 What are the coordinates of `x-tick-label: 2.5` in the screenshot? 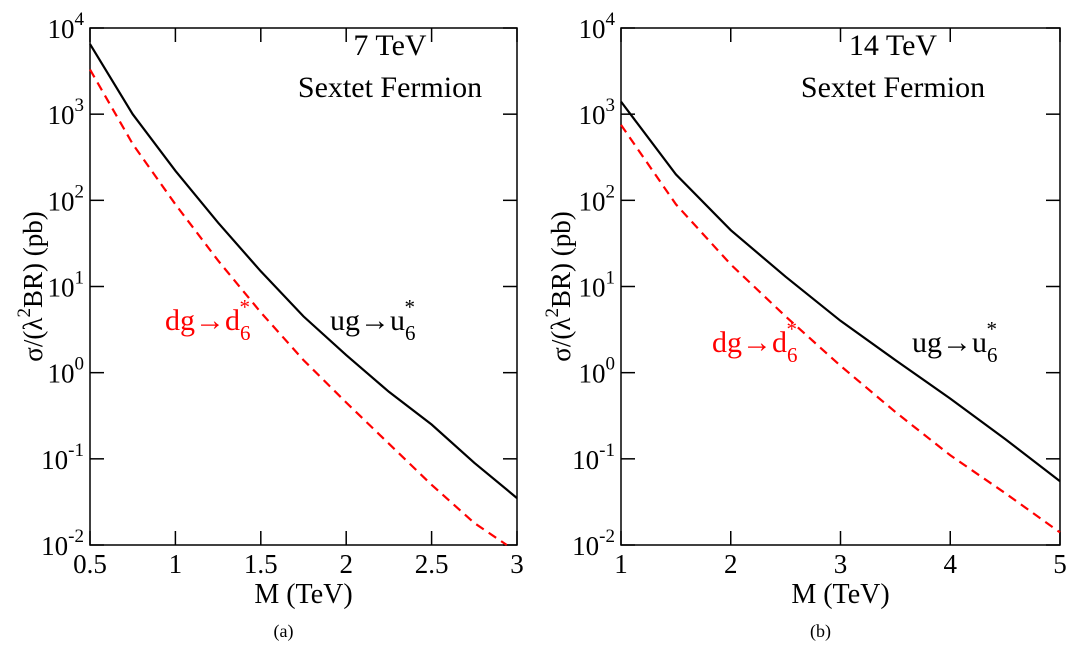 It's located at (432, 564).